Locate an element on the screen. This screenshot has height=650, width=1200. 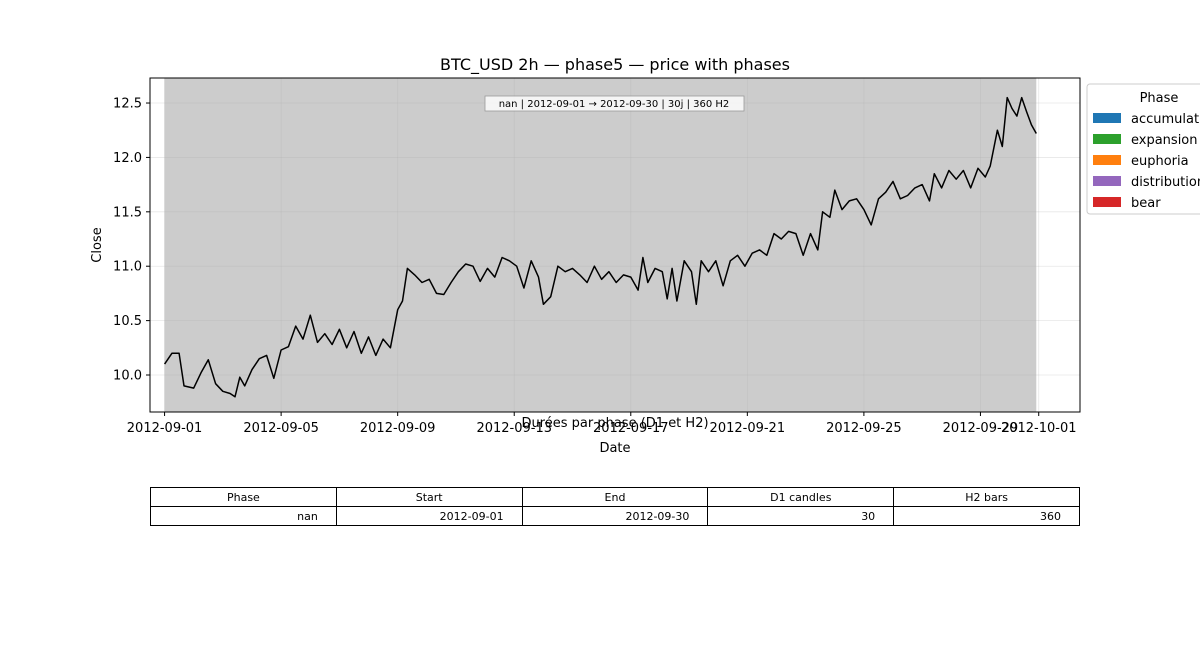
y-tick-label: 12.0 is located at coordinates (127, 158).